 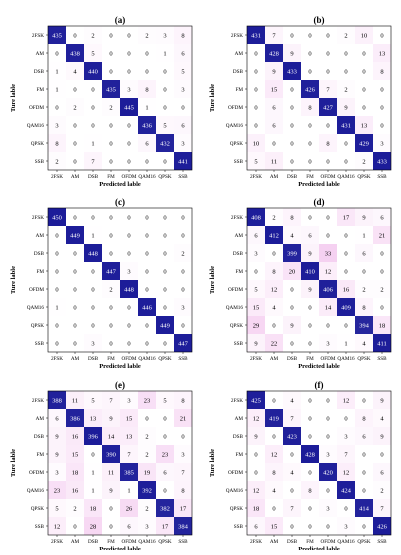 What do you see at coordinates (183, 359) in the screenshot?
I see `x-tick-label: SSB` at bounding box center [183, 359].